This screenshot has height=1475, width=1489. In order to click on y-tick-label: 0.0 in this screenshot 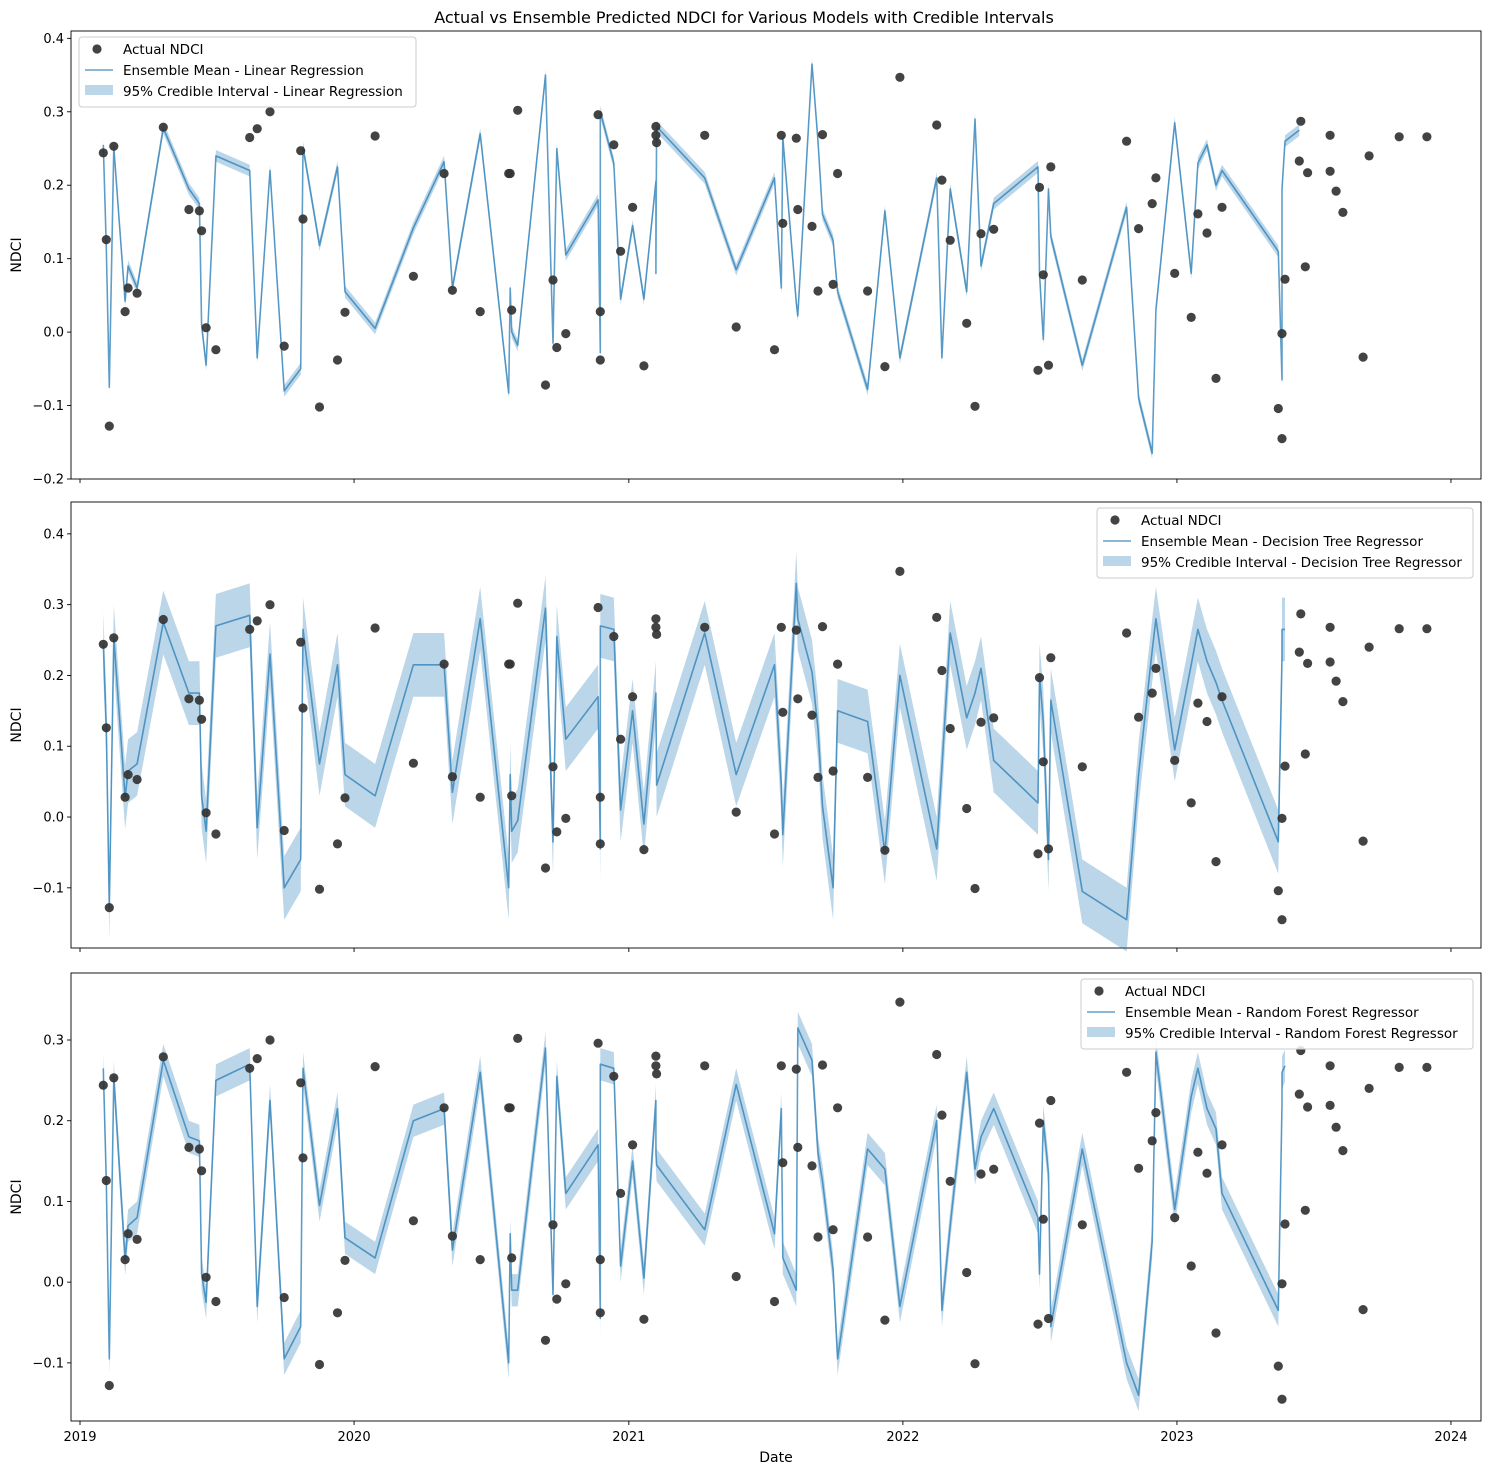, I will do `click(53, 818)`.